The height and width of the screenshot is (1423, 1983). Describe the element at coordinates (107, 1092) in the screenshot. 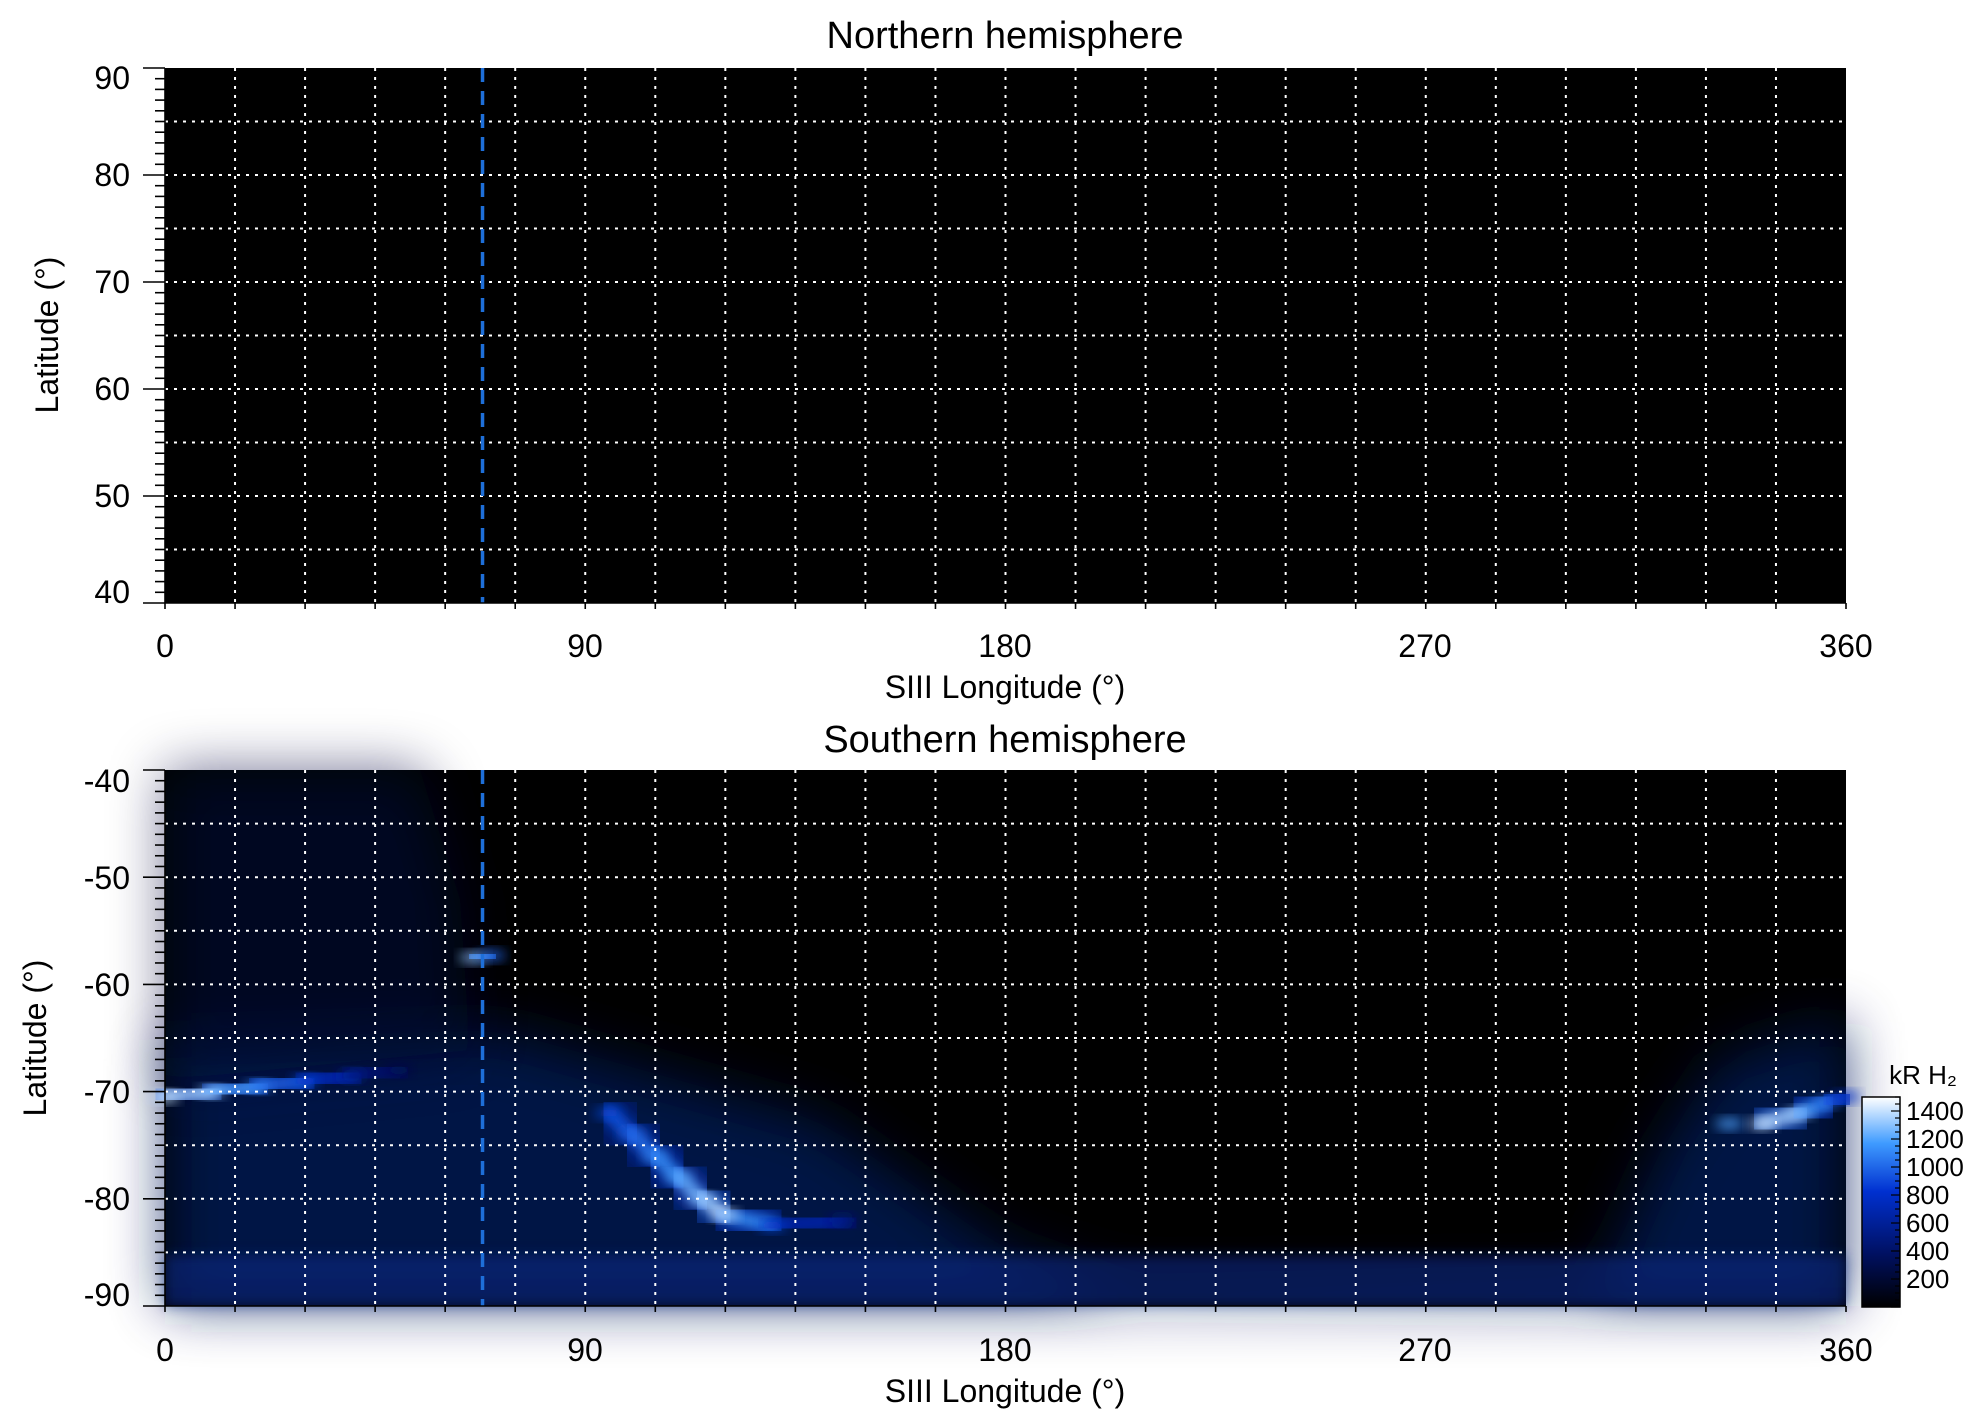

I see `y-tick-label: -70` at that location.